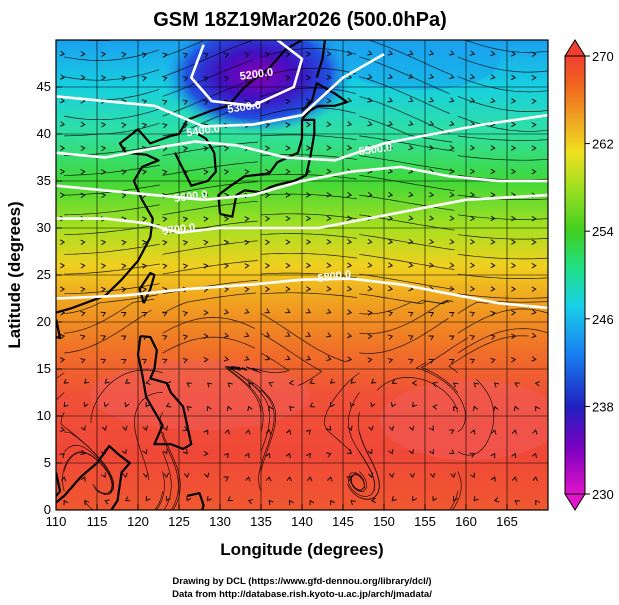  Describe the element at coordinates (300, 20) in the screenshot. I see `chart-title: GSM 18Z19Mar2026 (500.0hPa)` at that location.